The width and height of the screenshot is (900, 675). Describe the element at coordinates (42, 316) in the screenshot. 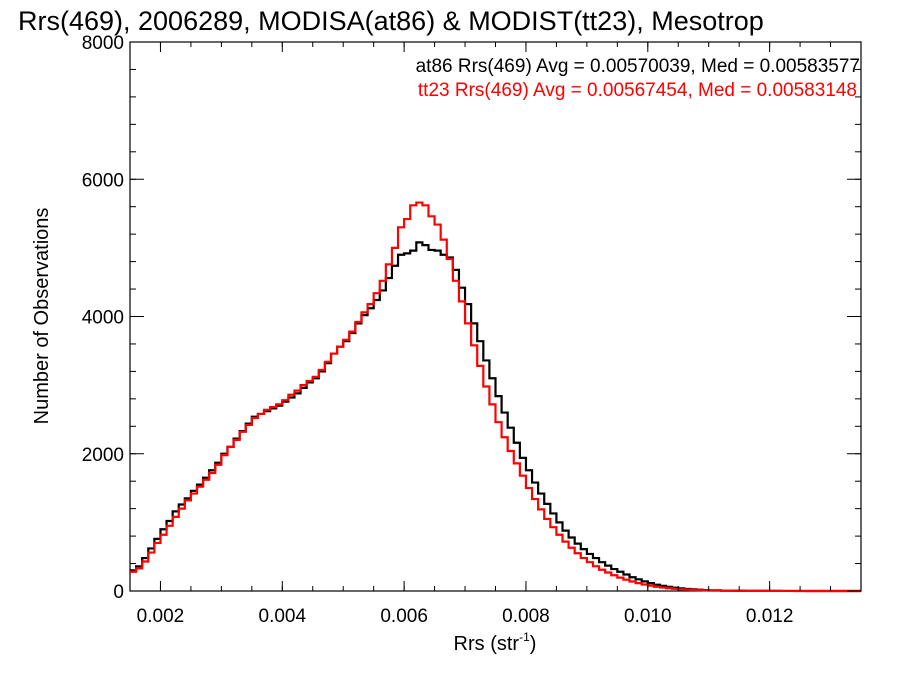

I see `y-axis-label: Number of Observations` at that location.